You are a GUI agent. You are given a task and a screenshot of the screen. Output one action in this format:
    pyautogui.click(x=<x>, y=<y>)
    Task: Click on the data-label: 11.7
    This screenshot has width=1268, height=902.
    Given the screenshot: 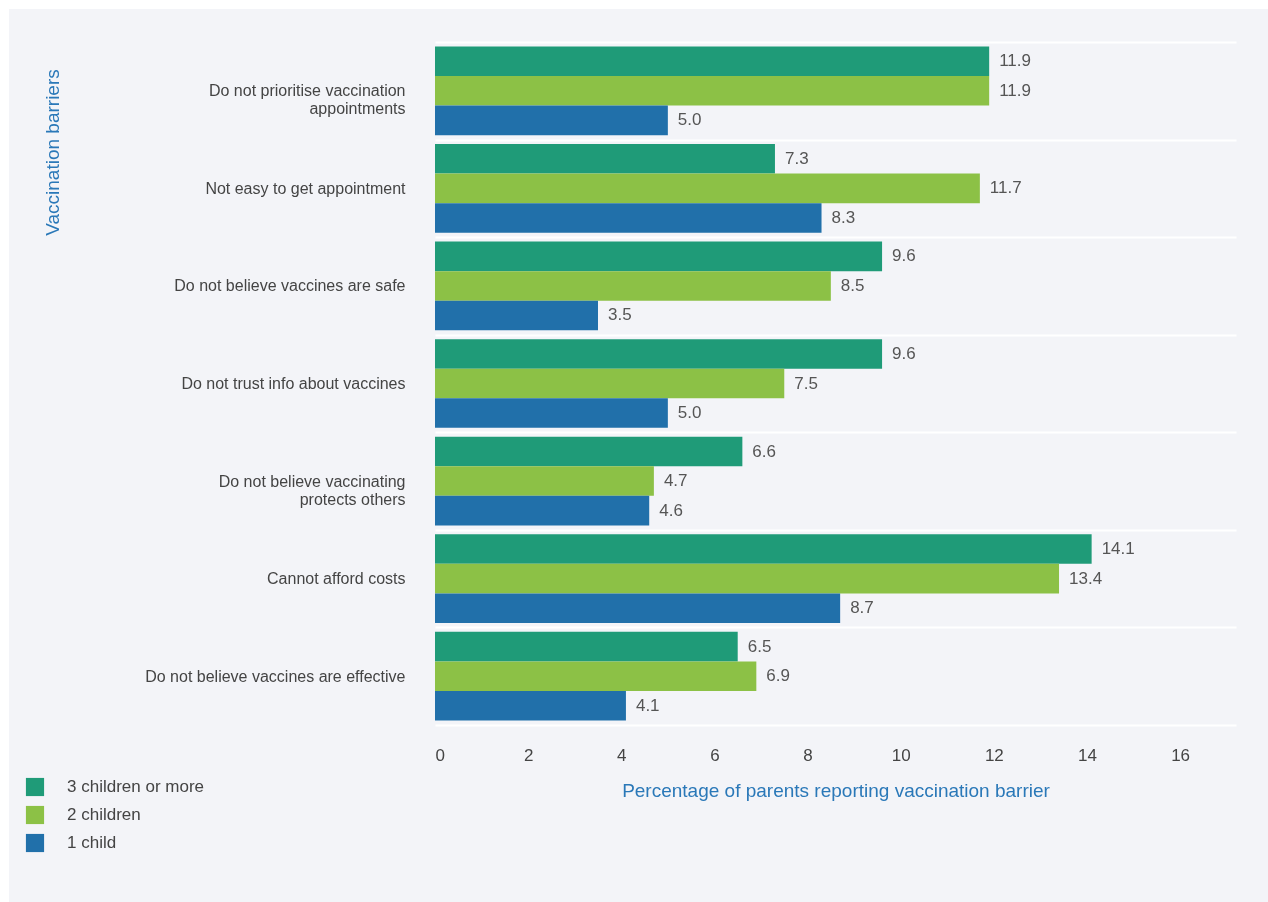 What is the action you would take?
    pyautogui.click(x=1005, y=188)
    